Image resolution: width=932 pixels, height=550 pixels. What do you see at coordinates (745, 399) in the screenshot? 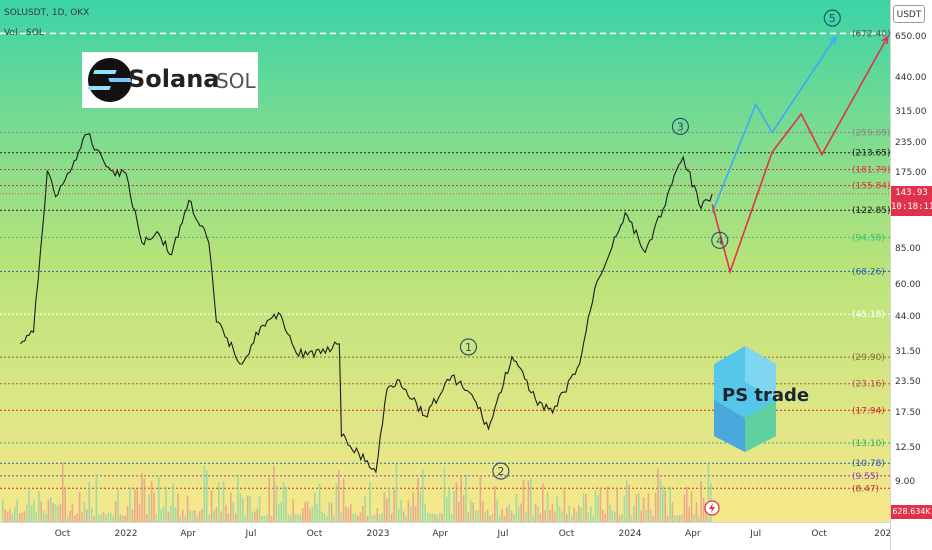
I see `ps-trade-logo-icon` at bounding box center [745, 399].